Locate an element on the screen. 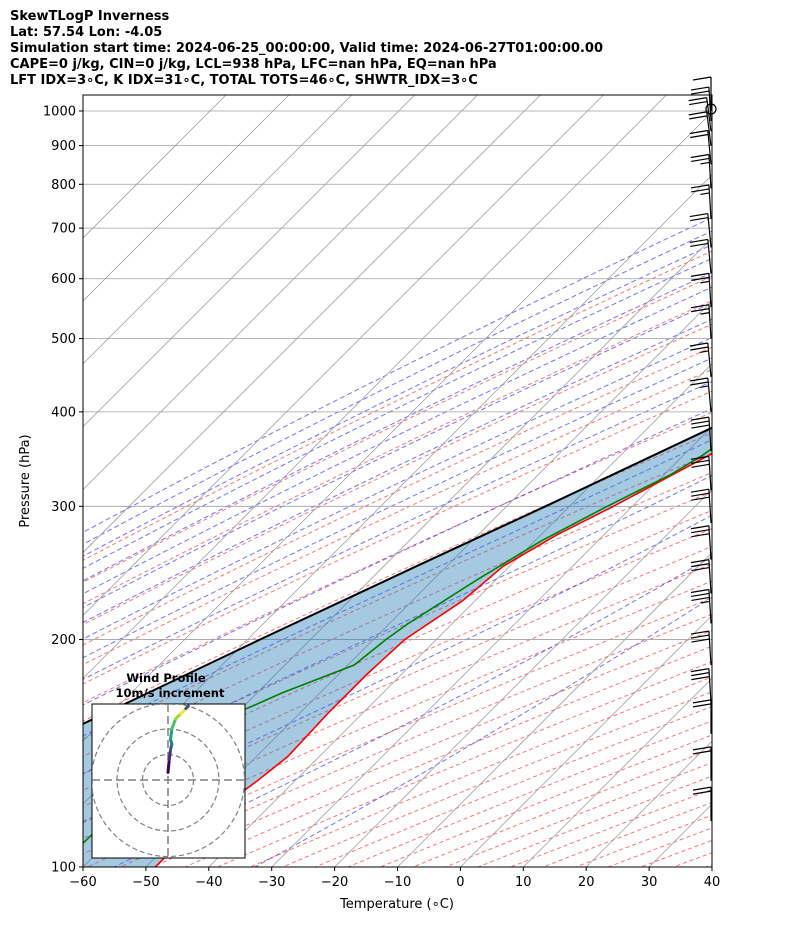  y-tick-label: 900 is located at coordinates (63, 146).